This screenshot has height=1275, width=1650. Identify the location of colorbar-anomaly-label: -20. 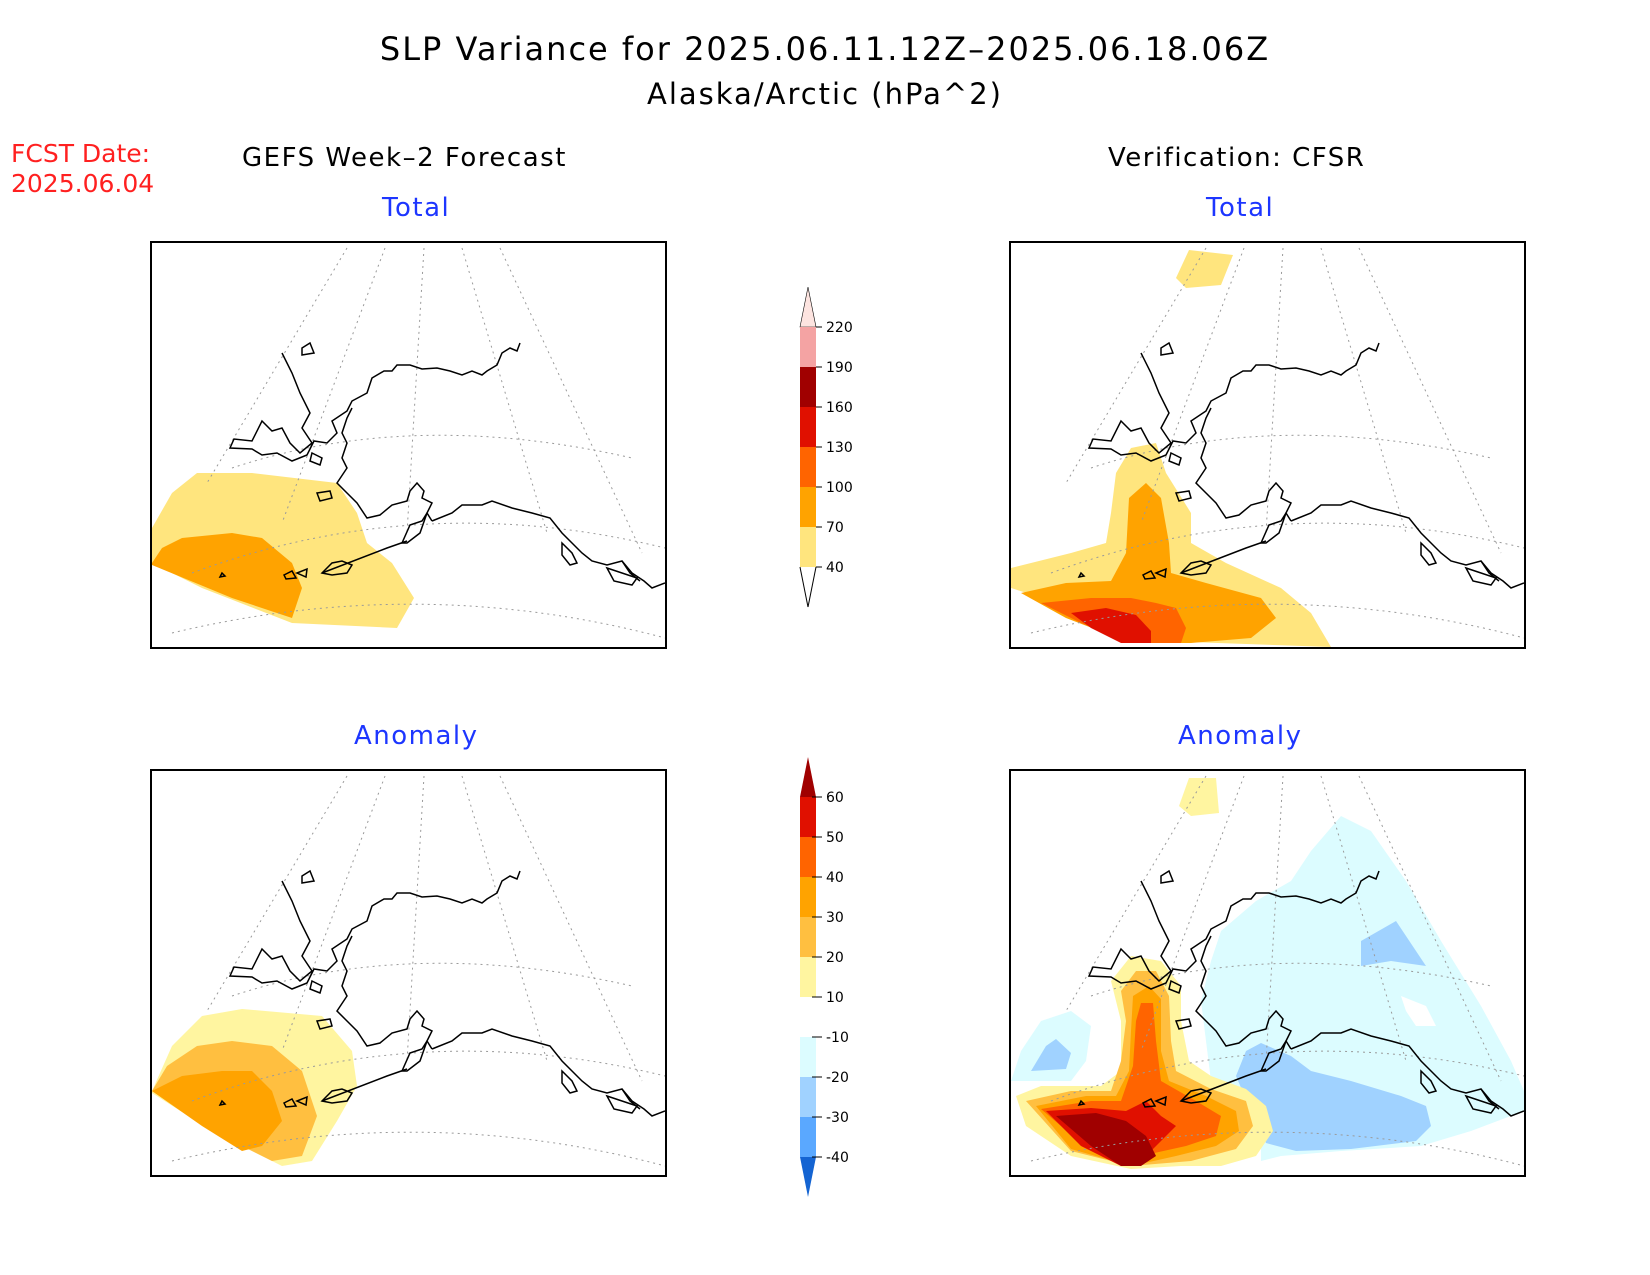
(837, 1078).